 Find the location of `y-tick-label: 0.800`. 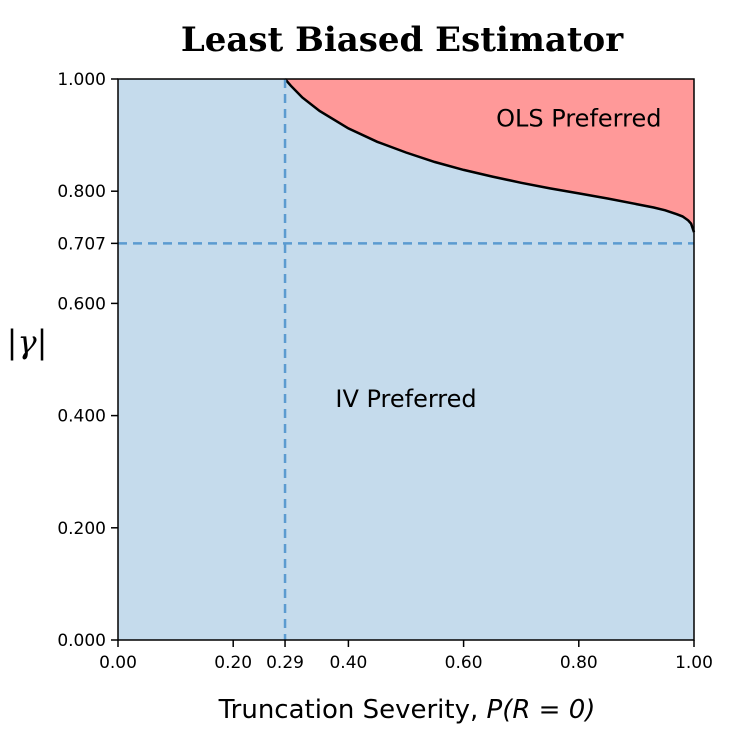

y-tick-label: 0.800 is located at coordinates (81, 192).